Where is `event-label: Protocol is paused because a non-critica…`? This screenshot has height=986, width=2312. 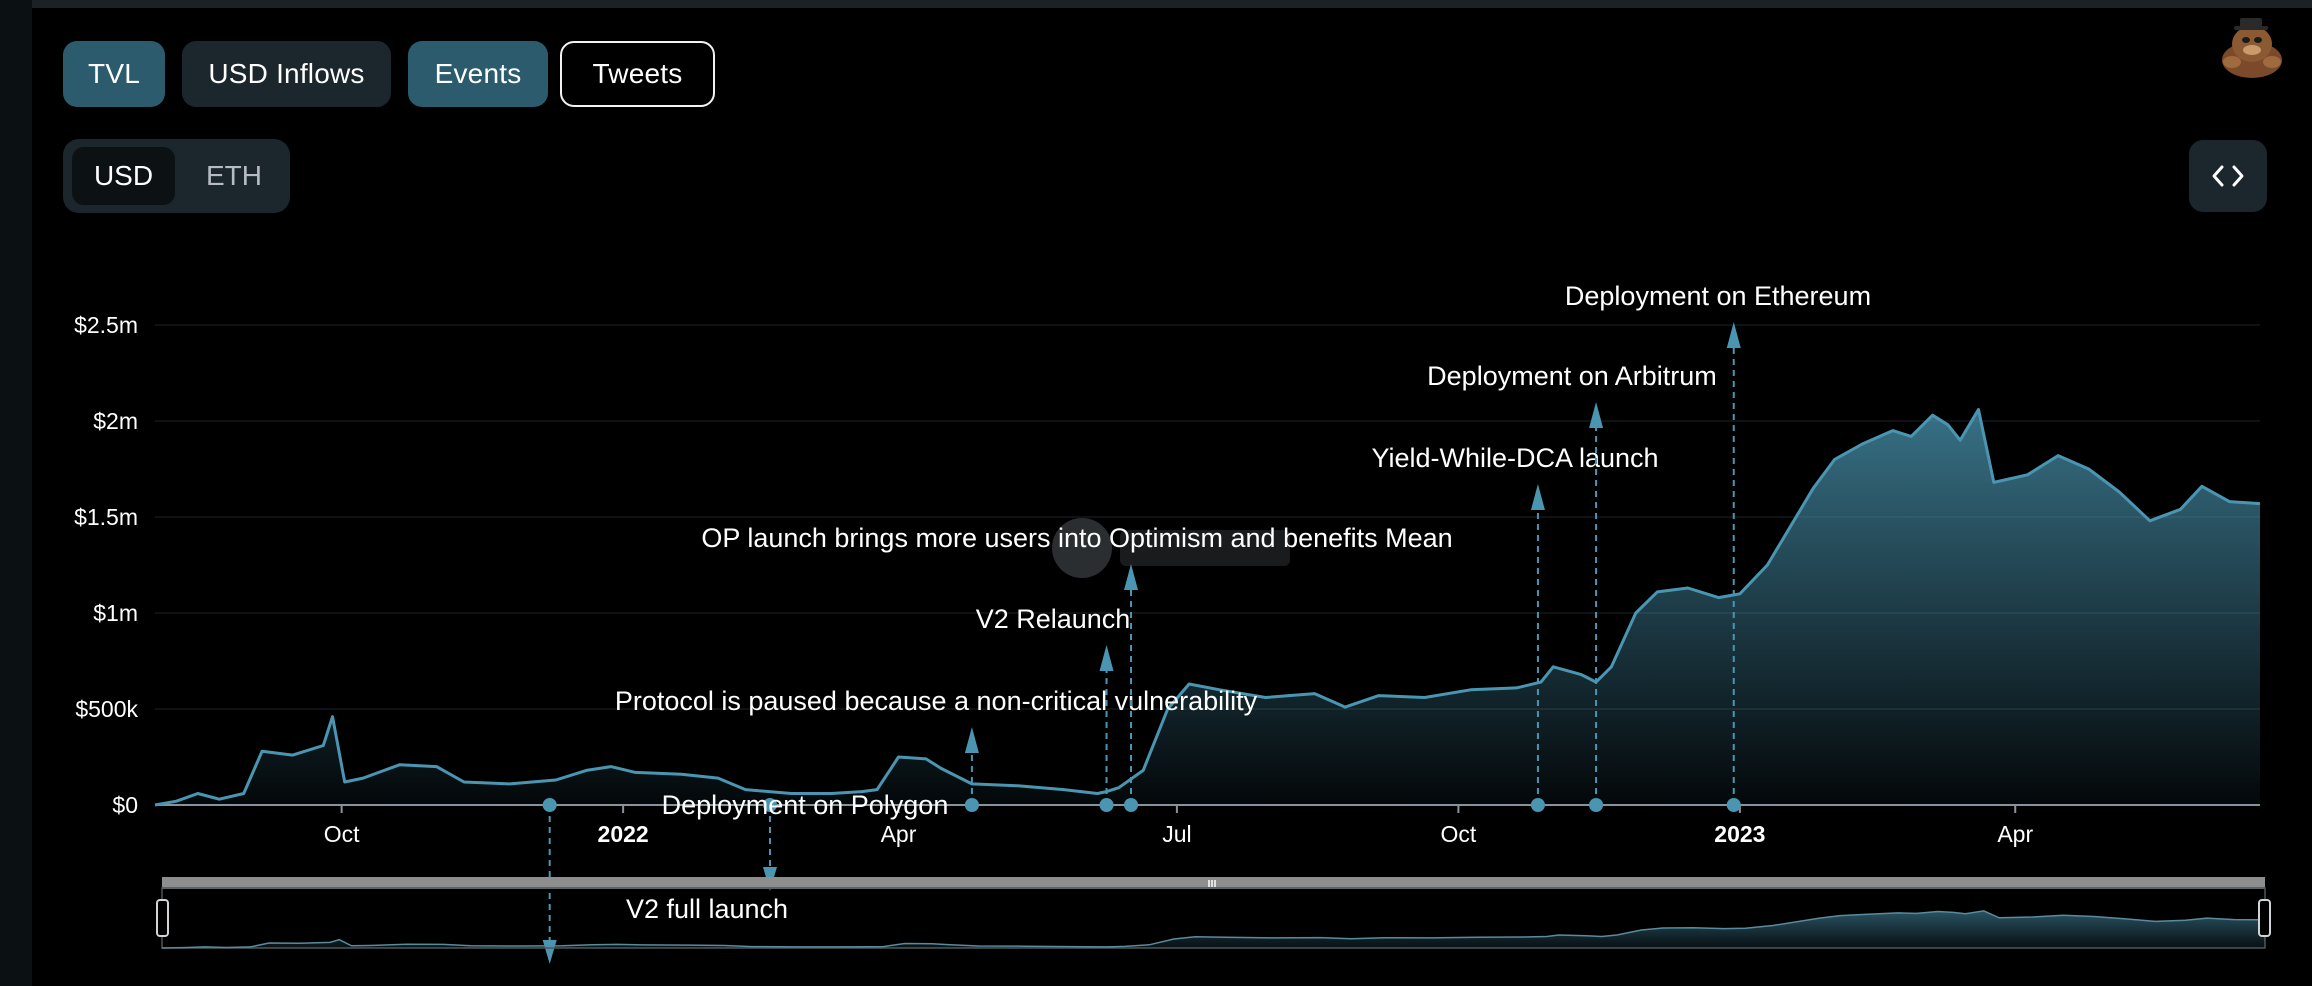
event-label: Protocol is paused because a non-critica… is located at coordinates (936, 701).